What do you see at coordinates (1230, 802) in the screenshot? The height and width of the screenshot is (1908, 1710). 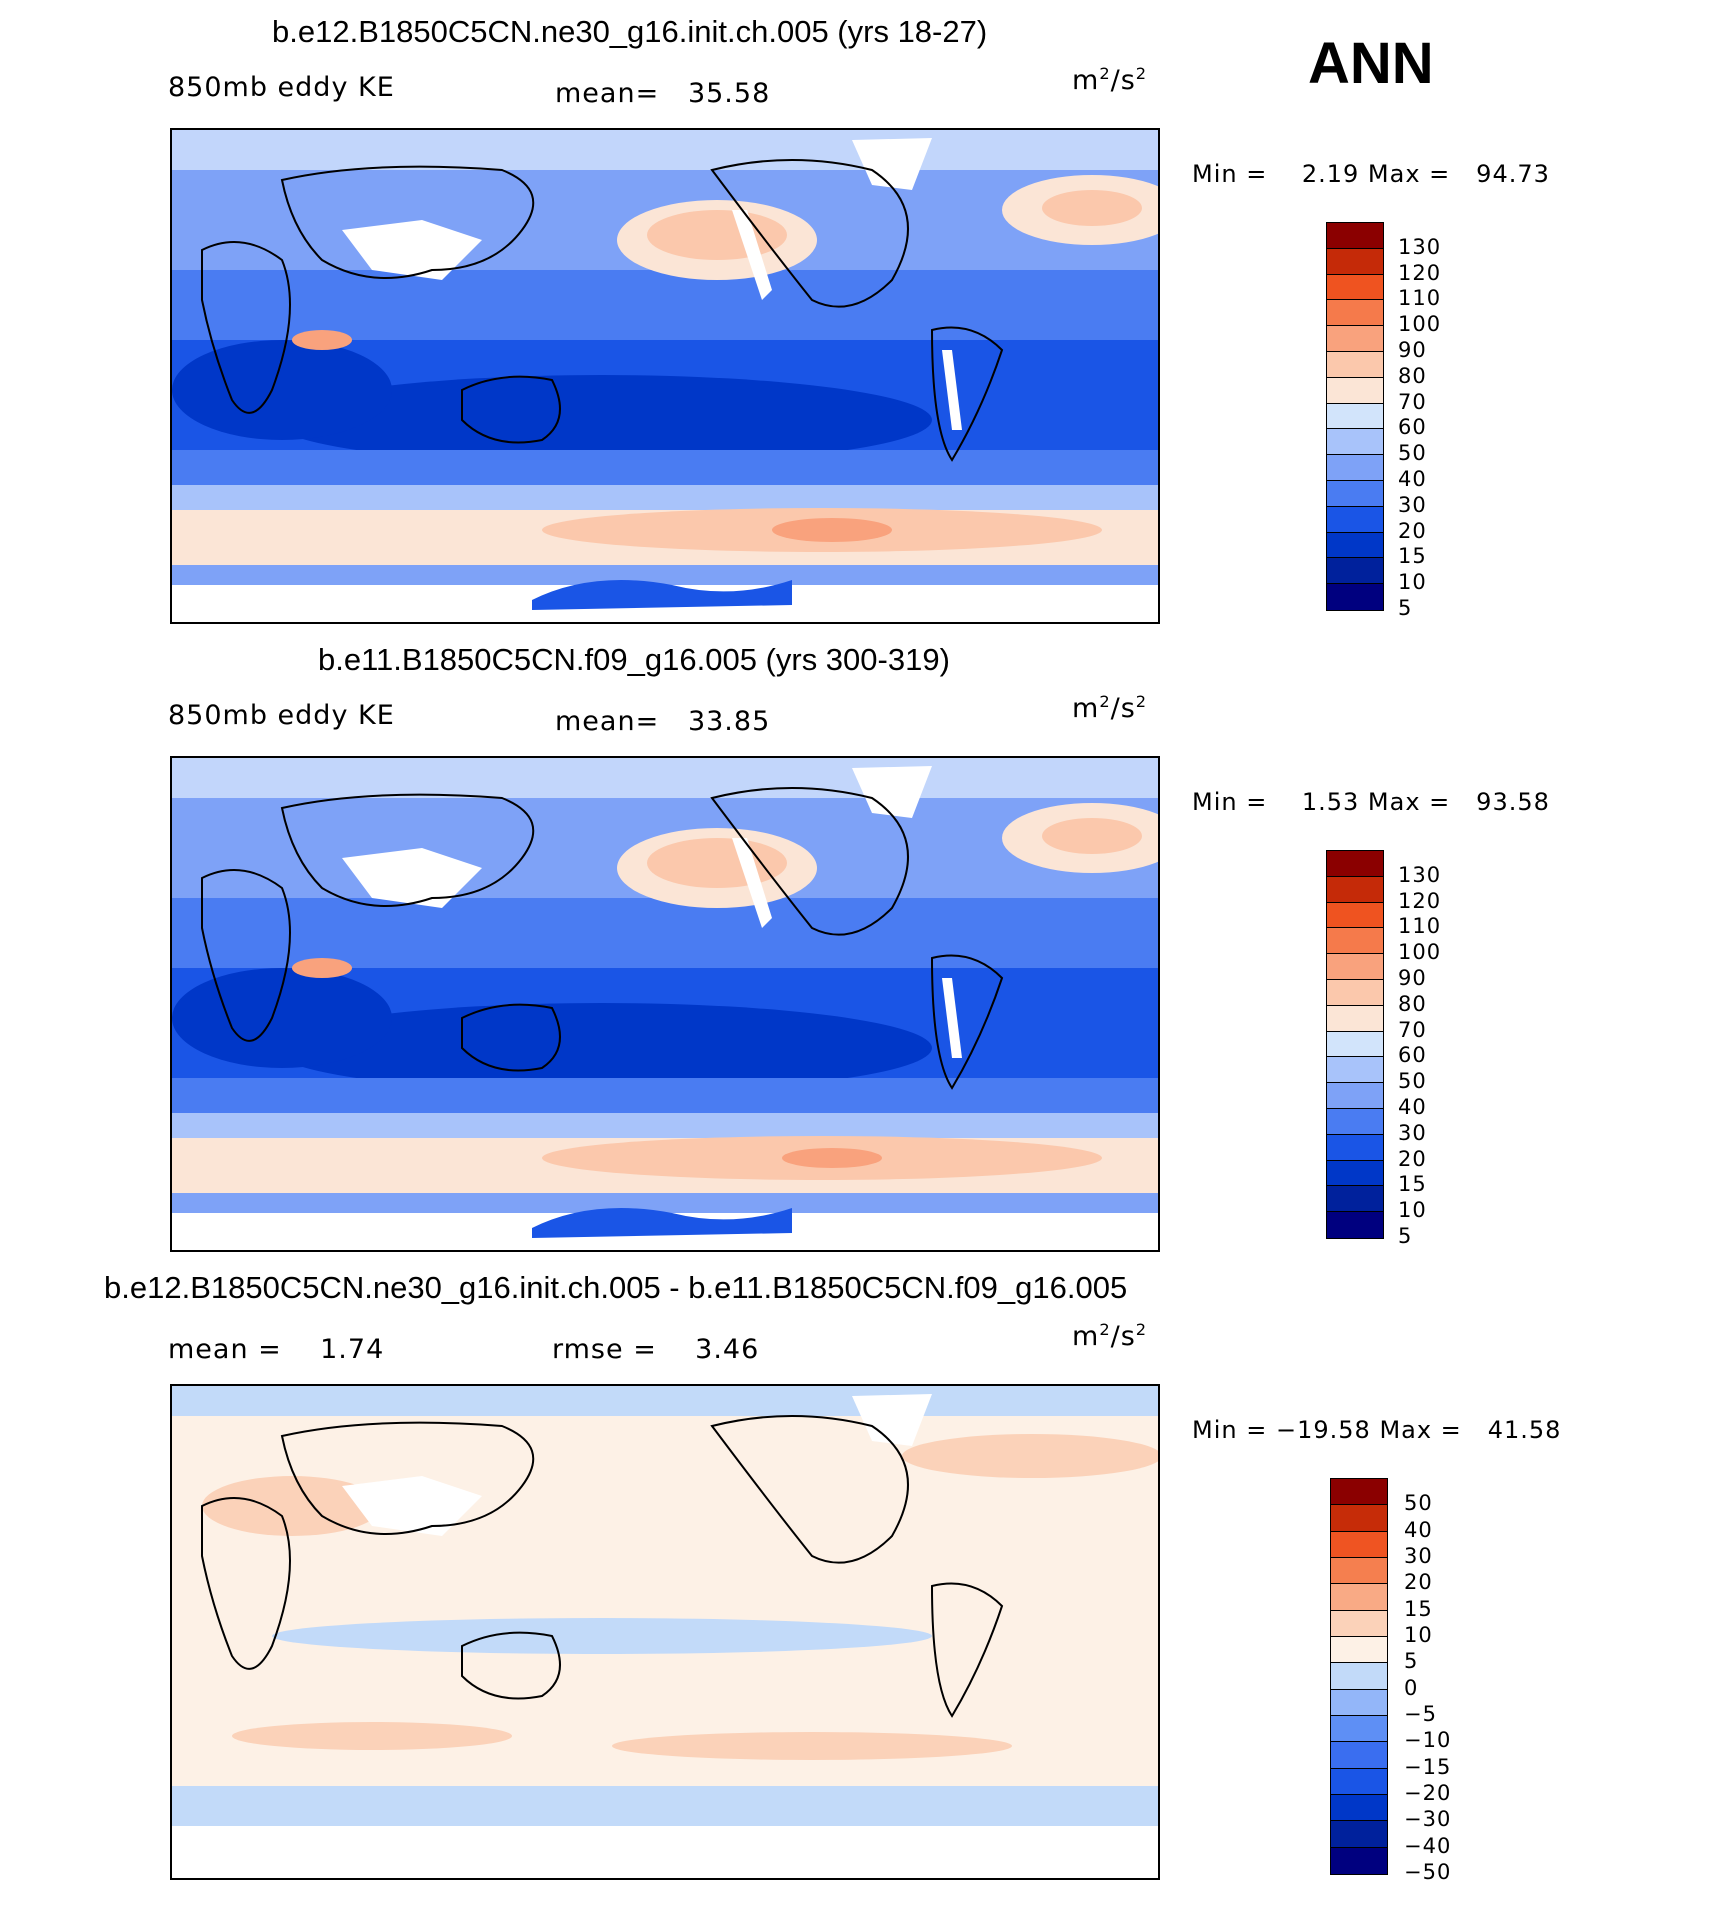 I see `panel2-min-label: Min =` at bounding box center [1230, 802].